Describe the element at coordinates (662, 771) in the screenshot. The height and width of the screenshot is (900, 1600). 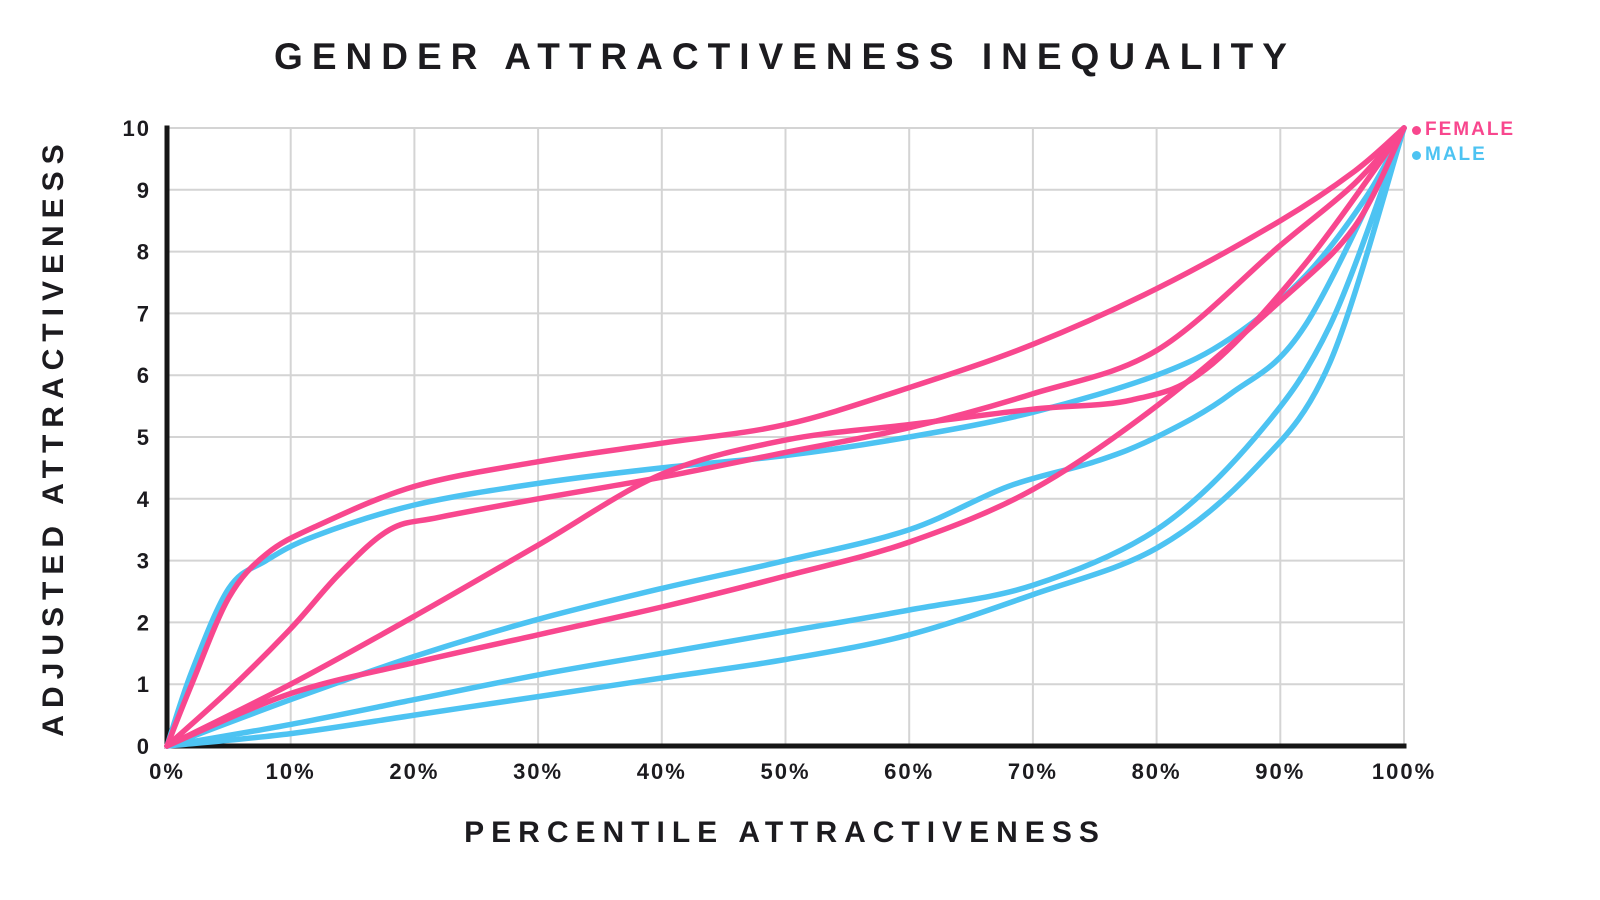
I see `x-tick-label: 40%` at that location.